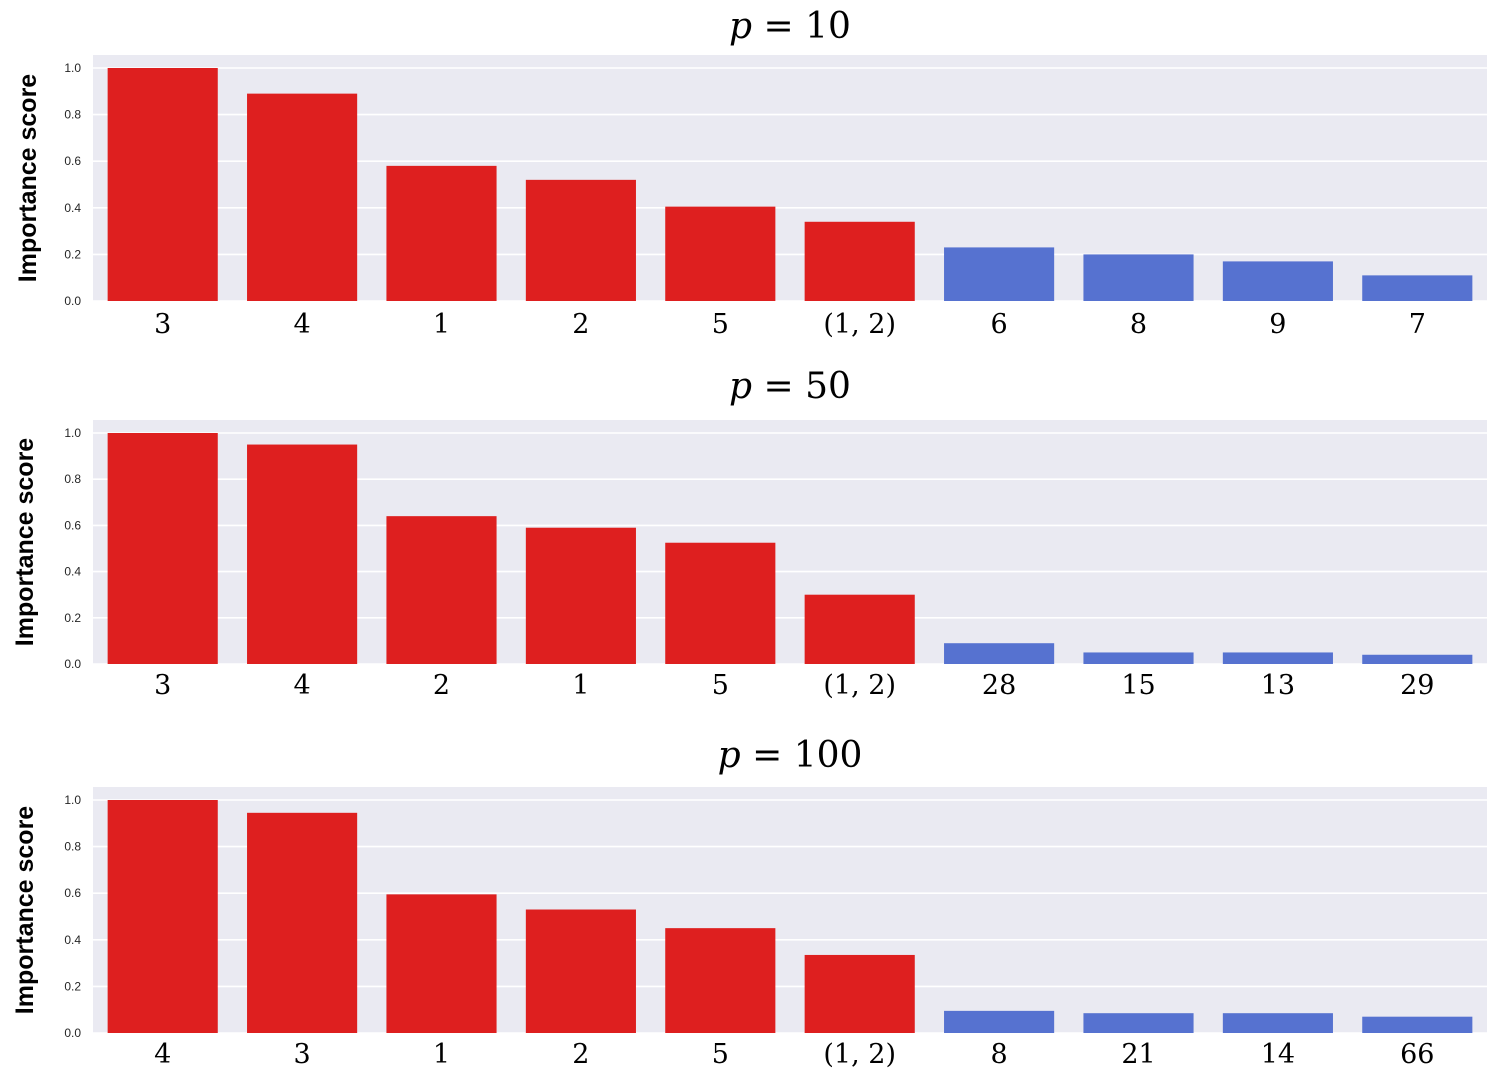 This screenshot has width=1511, height=1077. What do you see at coordinates (1278, 1054) in the screenshot?
I see `x-tick-label: 14` at bounding box center [1278, 1054].